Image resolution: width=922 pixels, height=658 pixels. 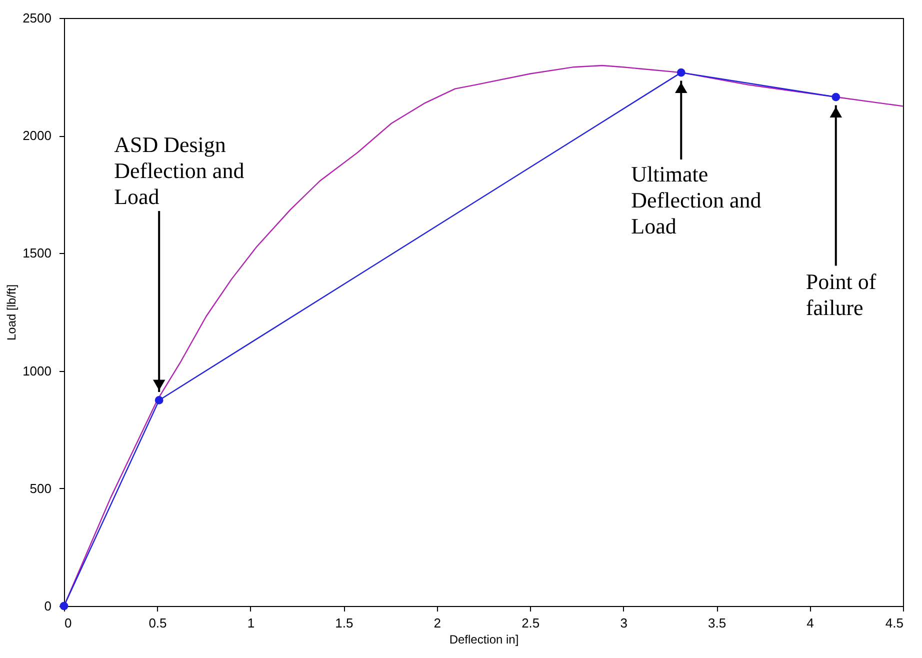 I want to click on x-tick-label: 1, so click(x=251, y=623).